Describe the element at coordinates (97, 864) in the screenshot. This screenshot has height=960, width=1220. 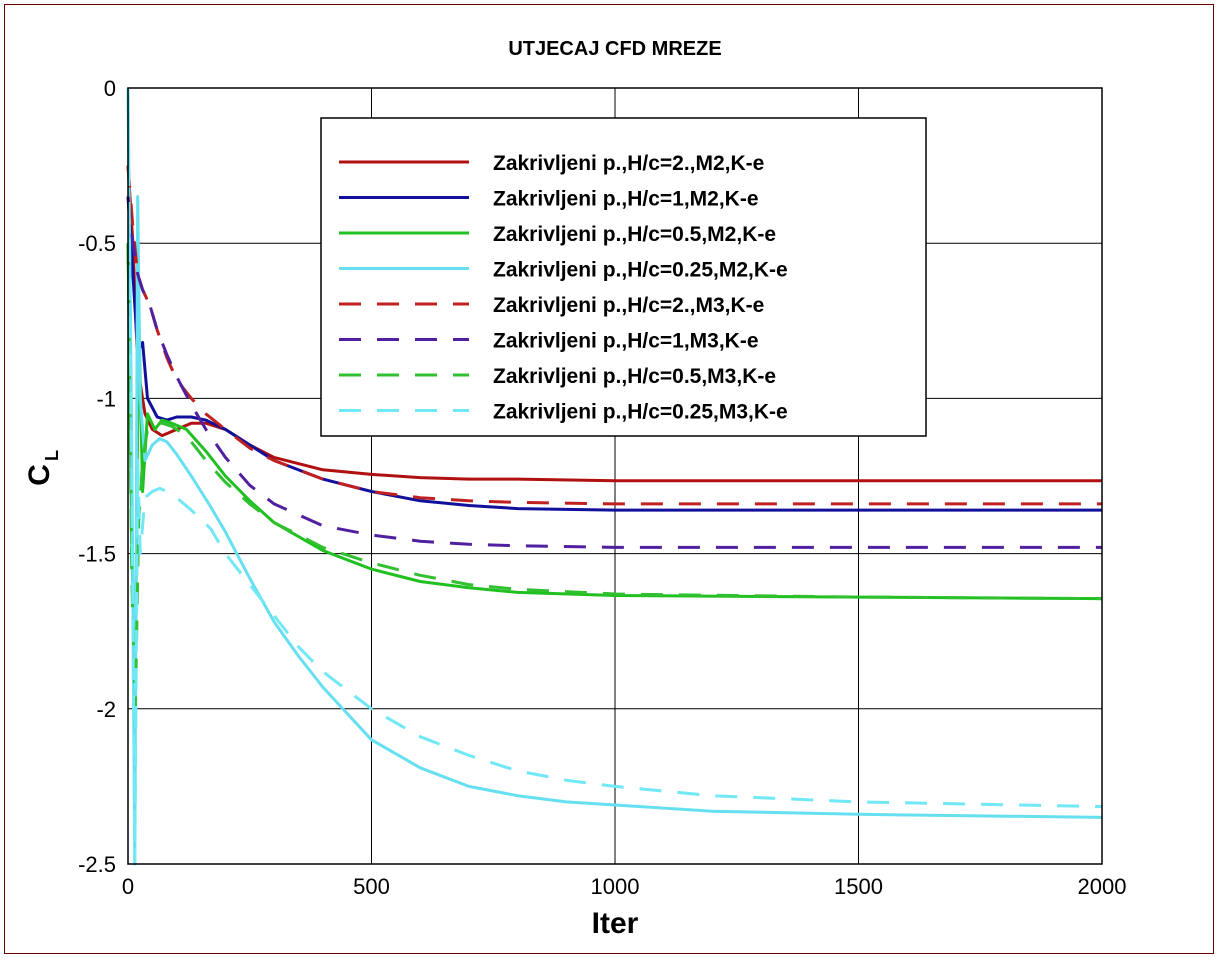
I see `y-tick-label: -2.5` at that location.